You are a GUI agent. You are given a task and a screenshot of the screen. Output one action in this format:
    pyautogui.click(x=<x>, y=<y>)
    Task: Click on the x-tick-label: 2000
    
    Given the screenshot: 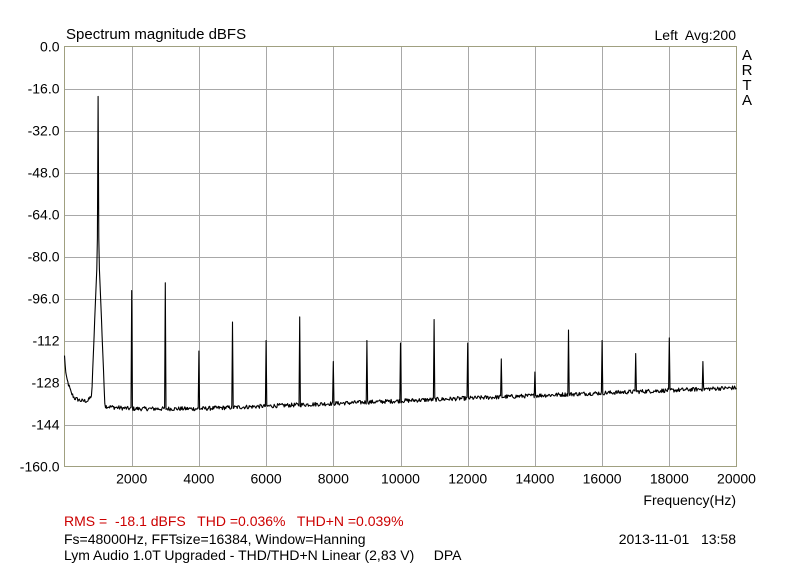 What is the action you would take?
    pyautogui.click(x=131, y=479)
    